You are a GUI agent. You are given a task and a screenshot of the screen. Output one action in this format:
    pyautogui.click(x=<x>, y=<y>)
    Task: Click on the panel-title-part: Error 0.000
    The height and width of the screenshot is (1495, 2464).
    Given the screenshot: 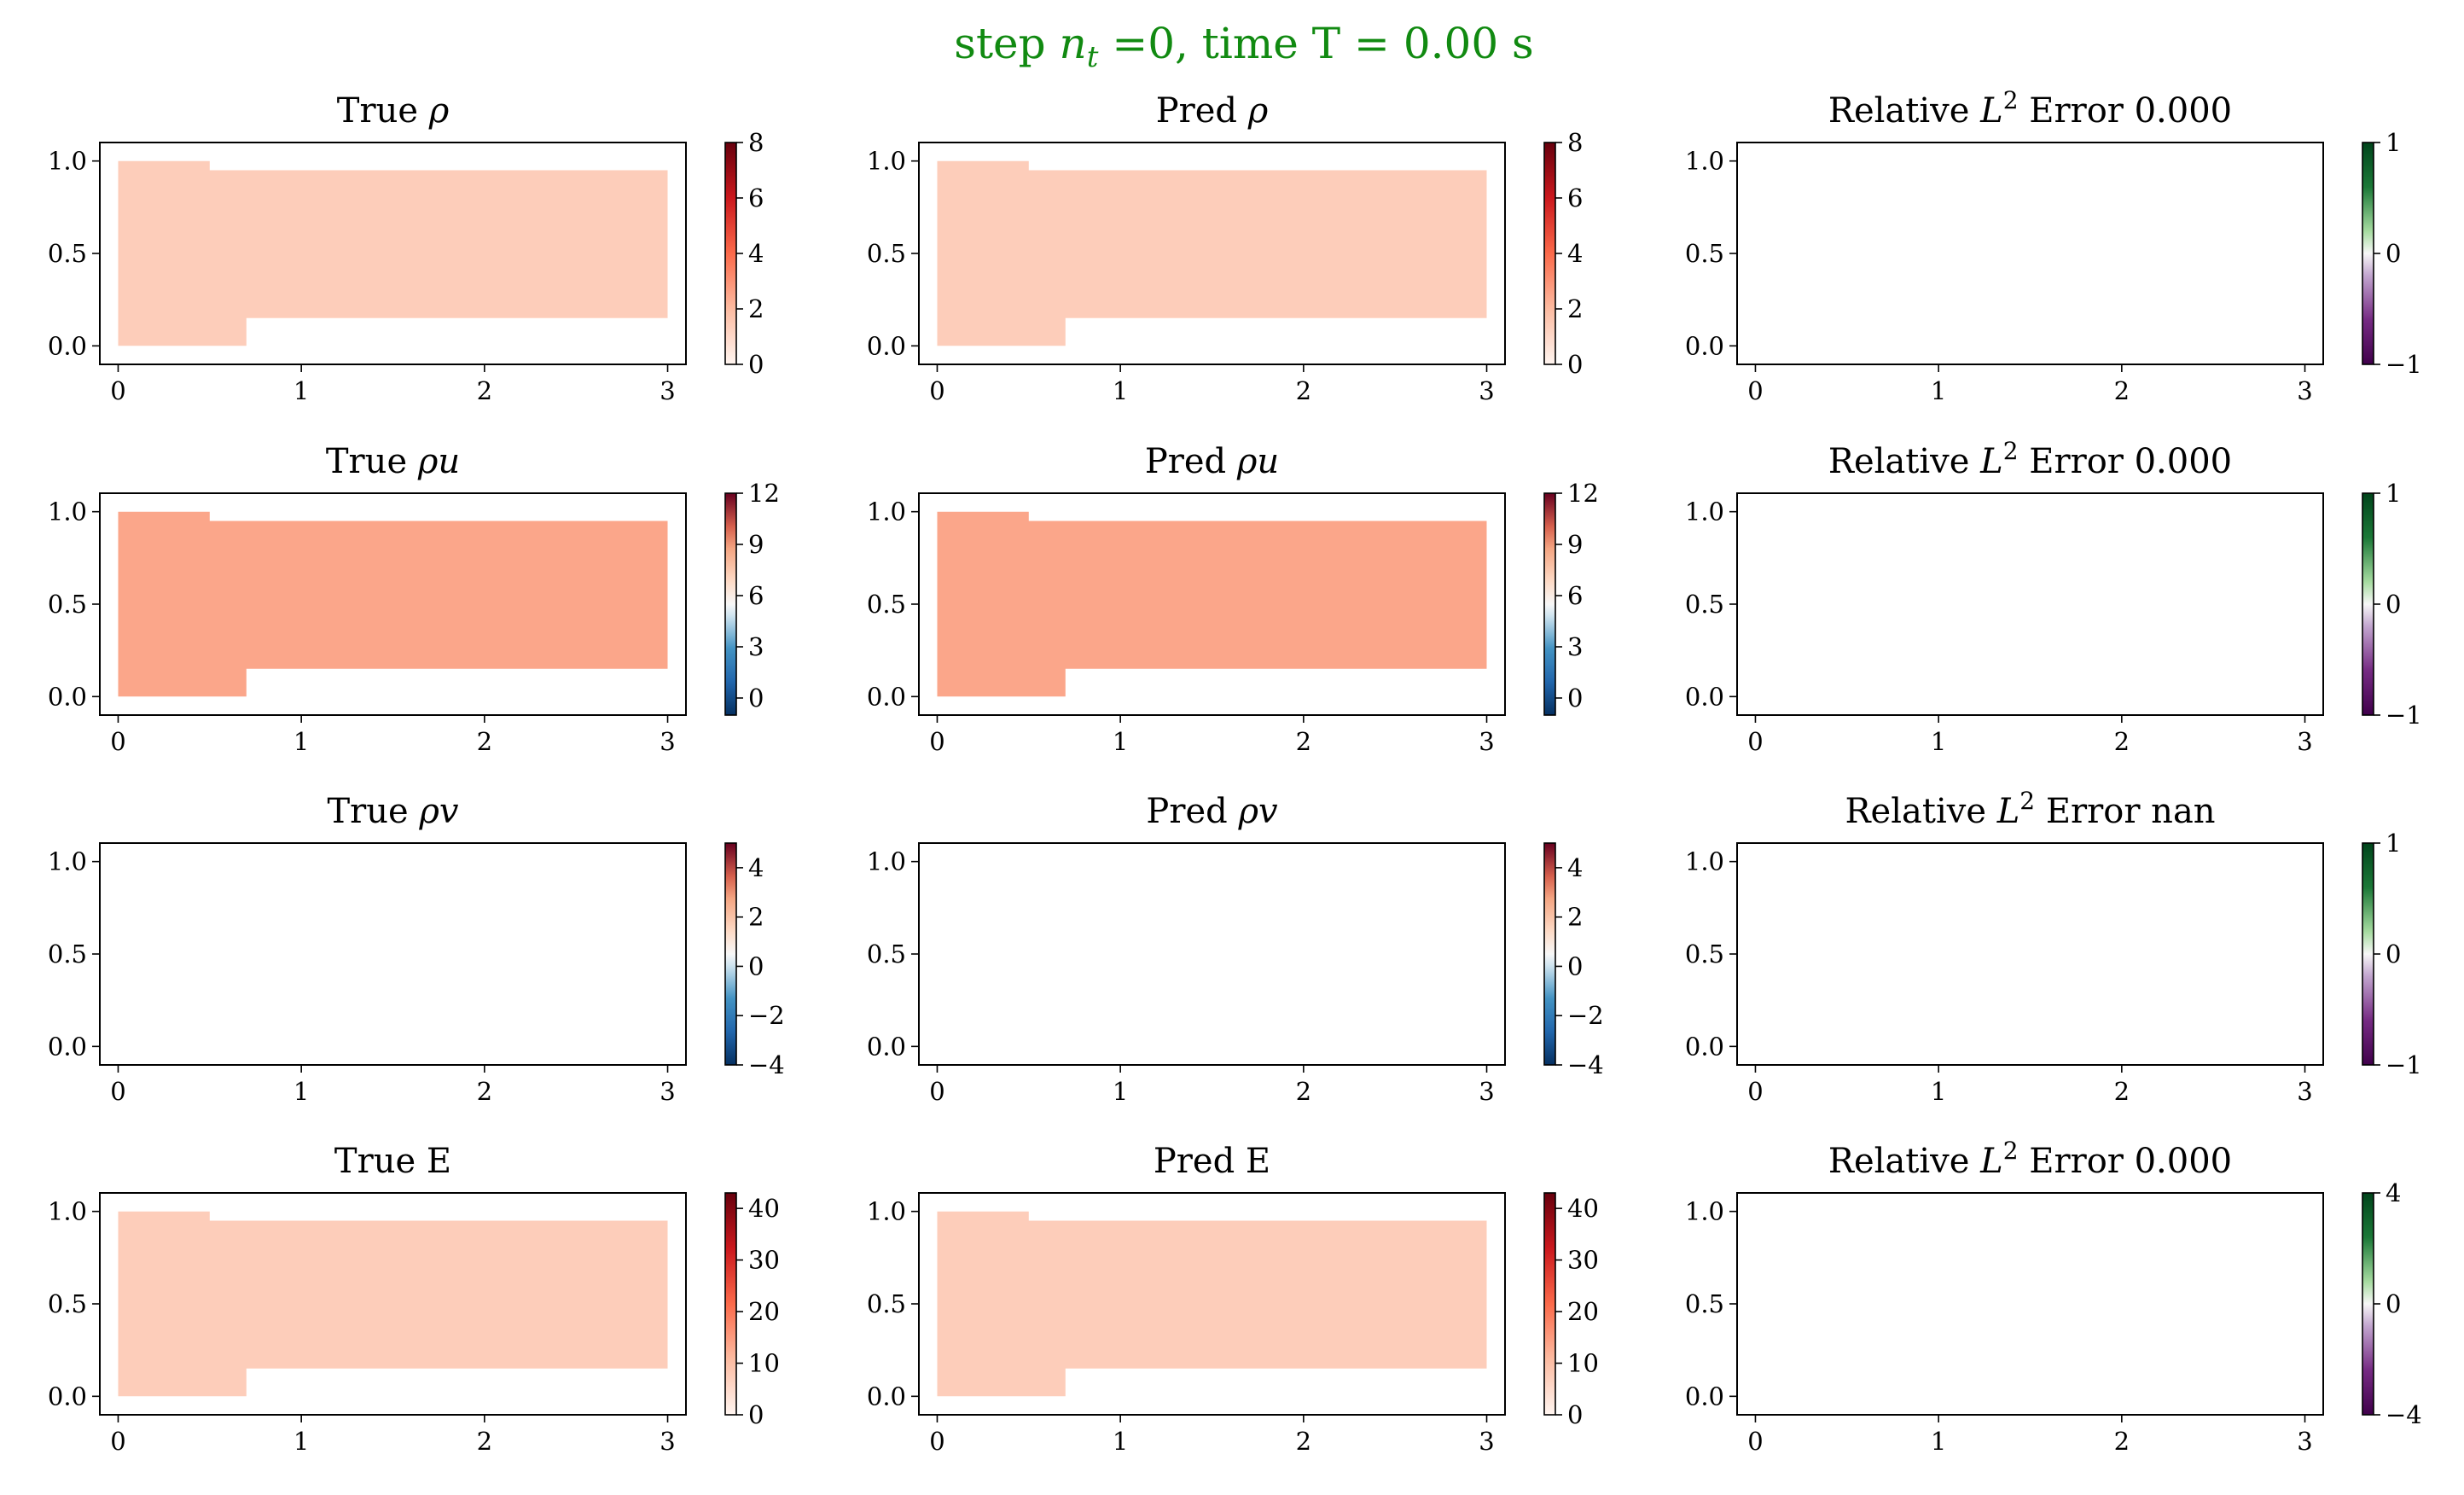 What is the action you would take?
    pyautogui.click(x=2126, y=111)
    